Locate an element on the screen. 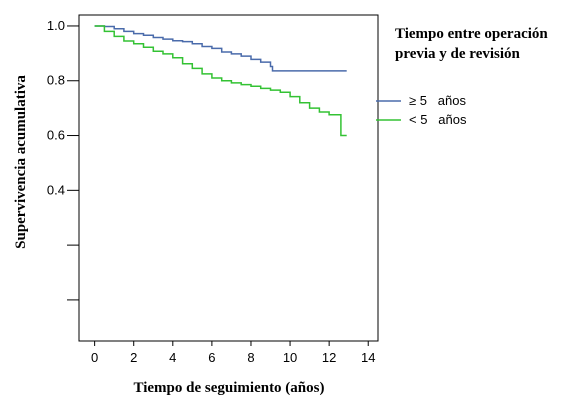  x-tick-label: 0 is located at coordinates (94, 357).